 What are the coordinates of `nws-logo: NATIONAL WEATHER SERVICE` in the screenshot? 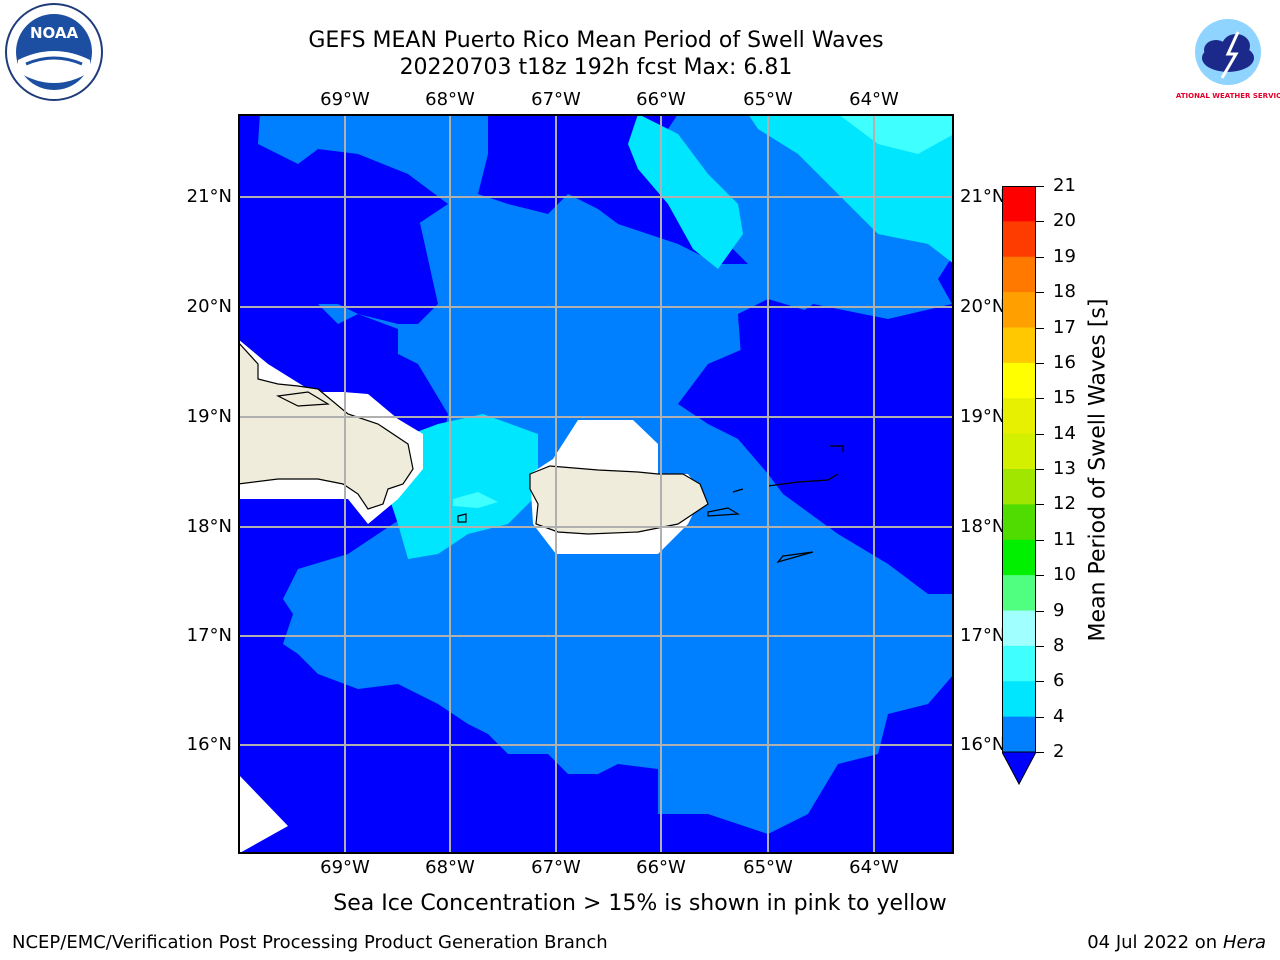 It's located at (1228, 52).